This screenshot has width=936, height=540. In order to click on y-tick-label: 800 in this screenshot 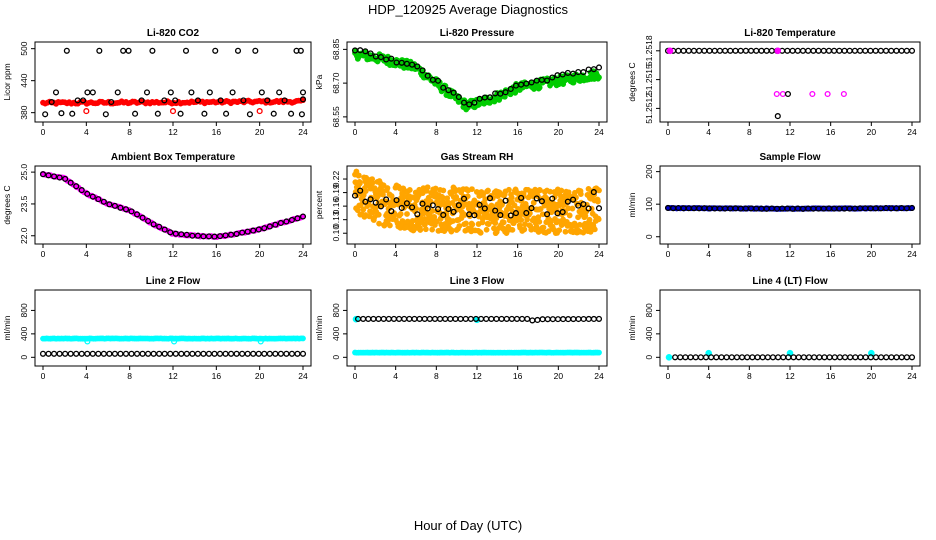, I will do `click(649, 310)`.